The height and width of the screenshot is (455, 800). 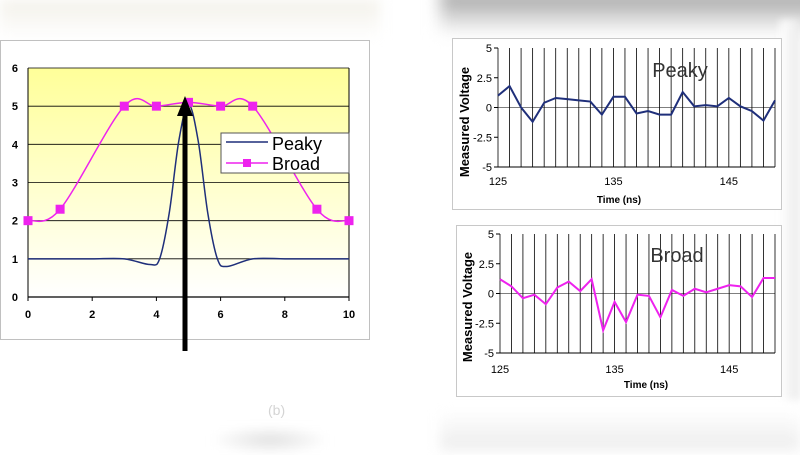 I want to click on peaky-series-line, so click(x=636, y=104).